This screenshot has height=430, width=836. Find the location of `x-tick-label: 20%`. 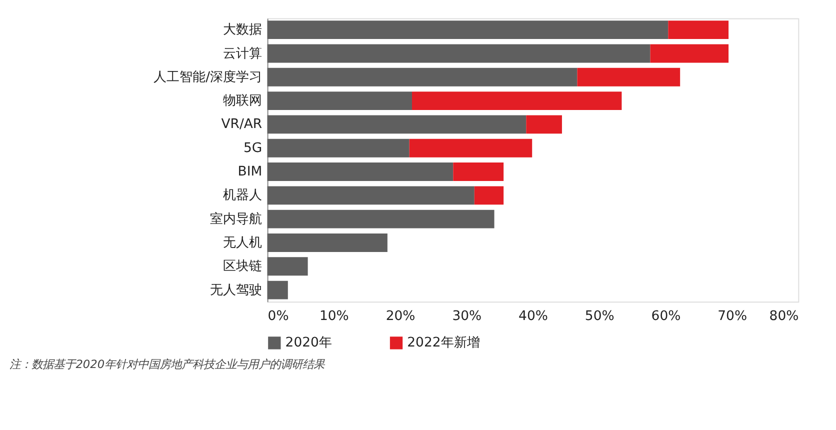

x-tick-label: 20% is located at coordinates (401, 316).